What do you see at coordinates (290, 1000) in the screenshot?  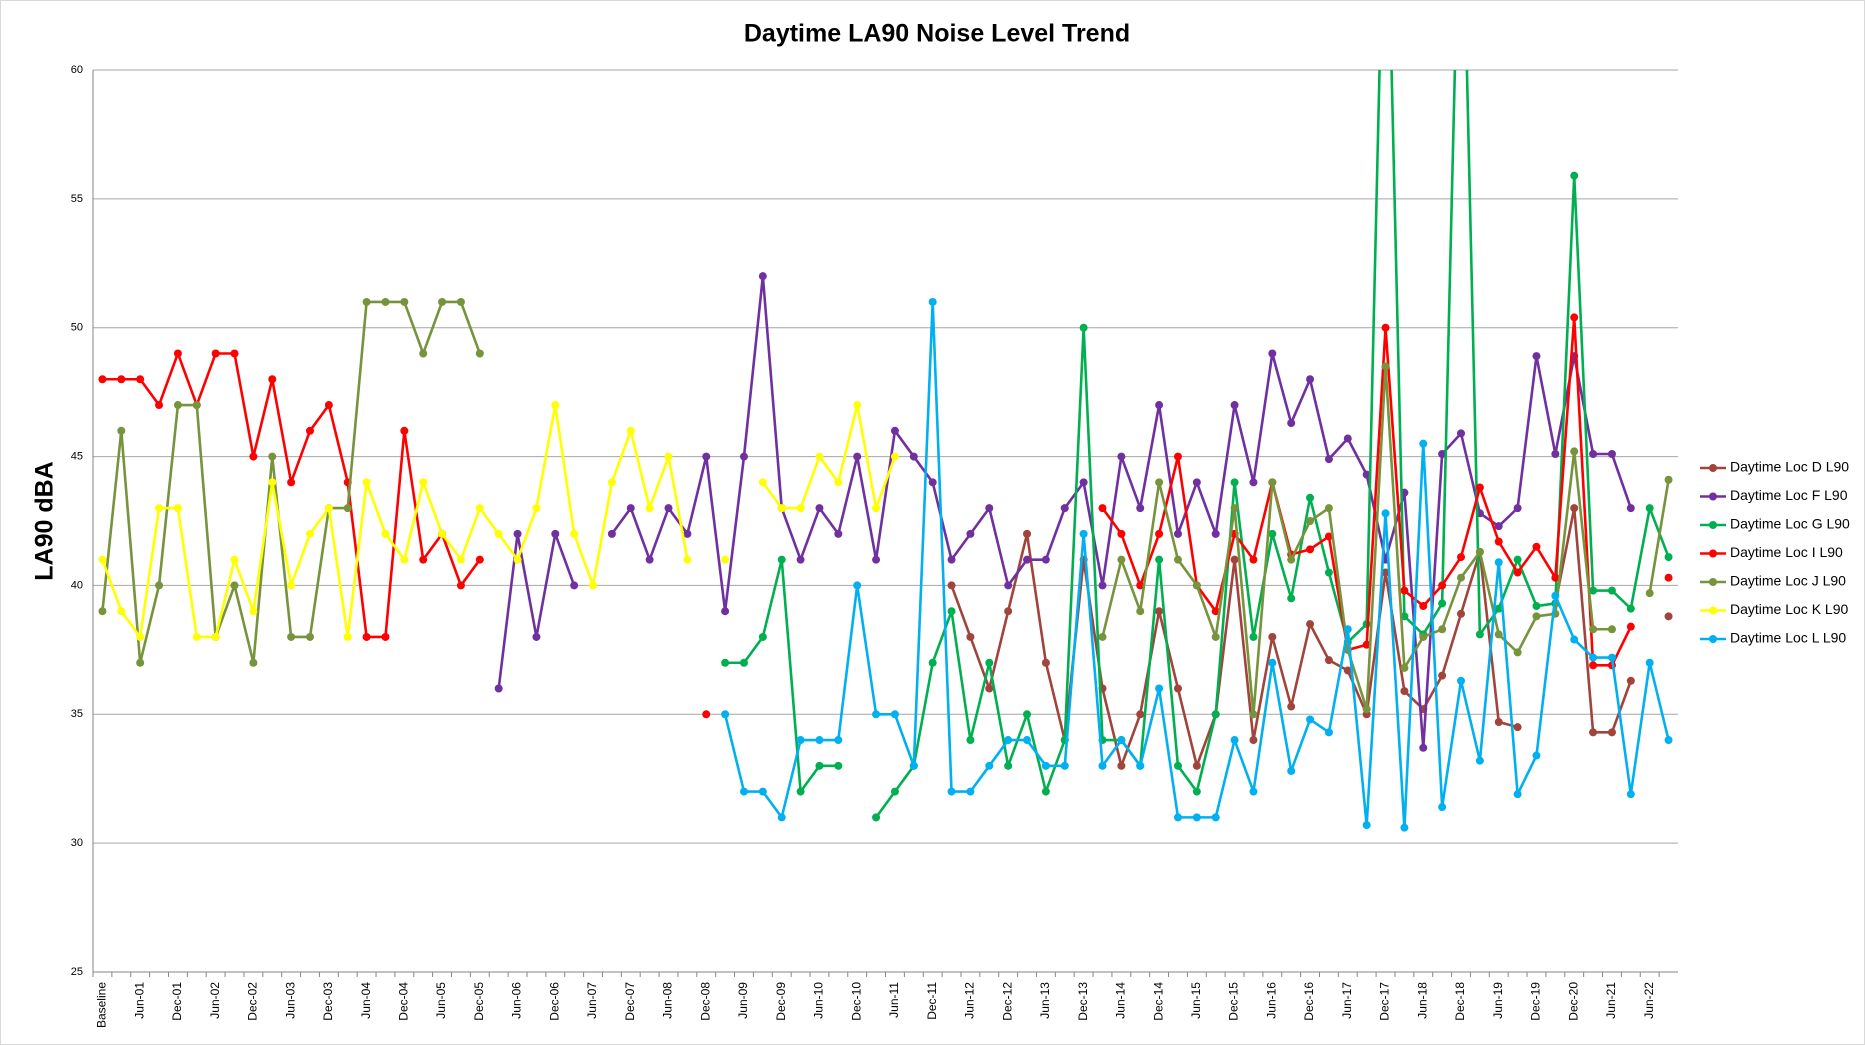 I see `x-tick-label: Jun-03` at bounding box center [290, 1000].